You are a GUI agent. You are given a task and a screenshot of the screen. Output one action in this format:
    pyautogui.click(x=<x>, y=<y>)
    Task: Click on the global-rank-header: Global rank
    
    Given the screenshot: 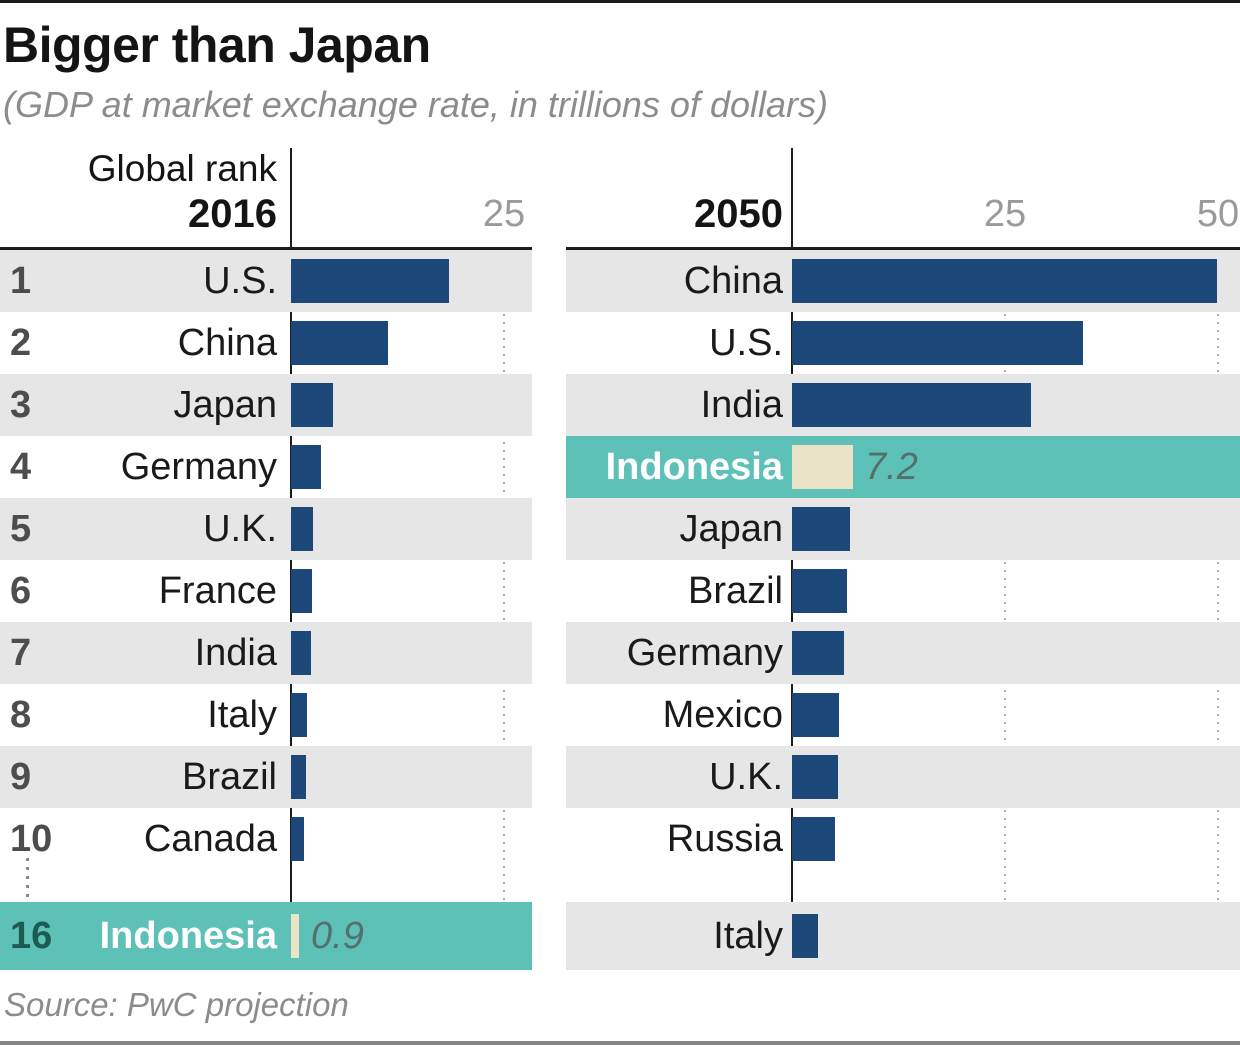 What is the action you would take?
    pyautogui.click(x=182, y=168)
    